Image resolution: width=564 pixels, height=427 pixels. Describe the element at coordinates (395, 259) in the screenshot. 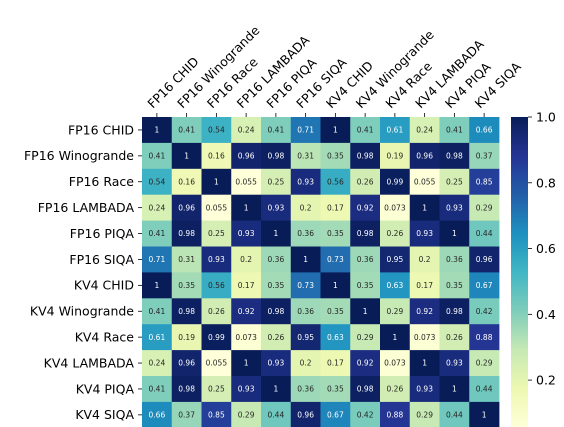

I see `cell-annotation-r5-c8: 0.95` at that location.